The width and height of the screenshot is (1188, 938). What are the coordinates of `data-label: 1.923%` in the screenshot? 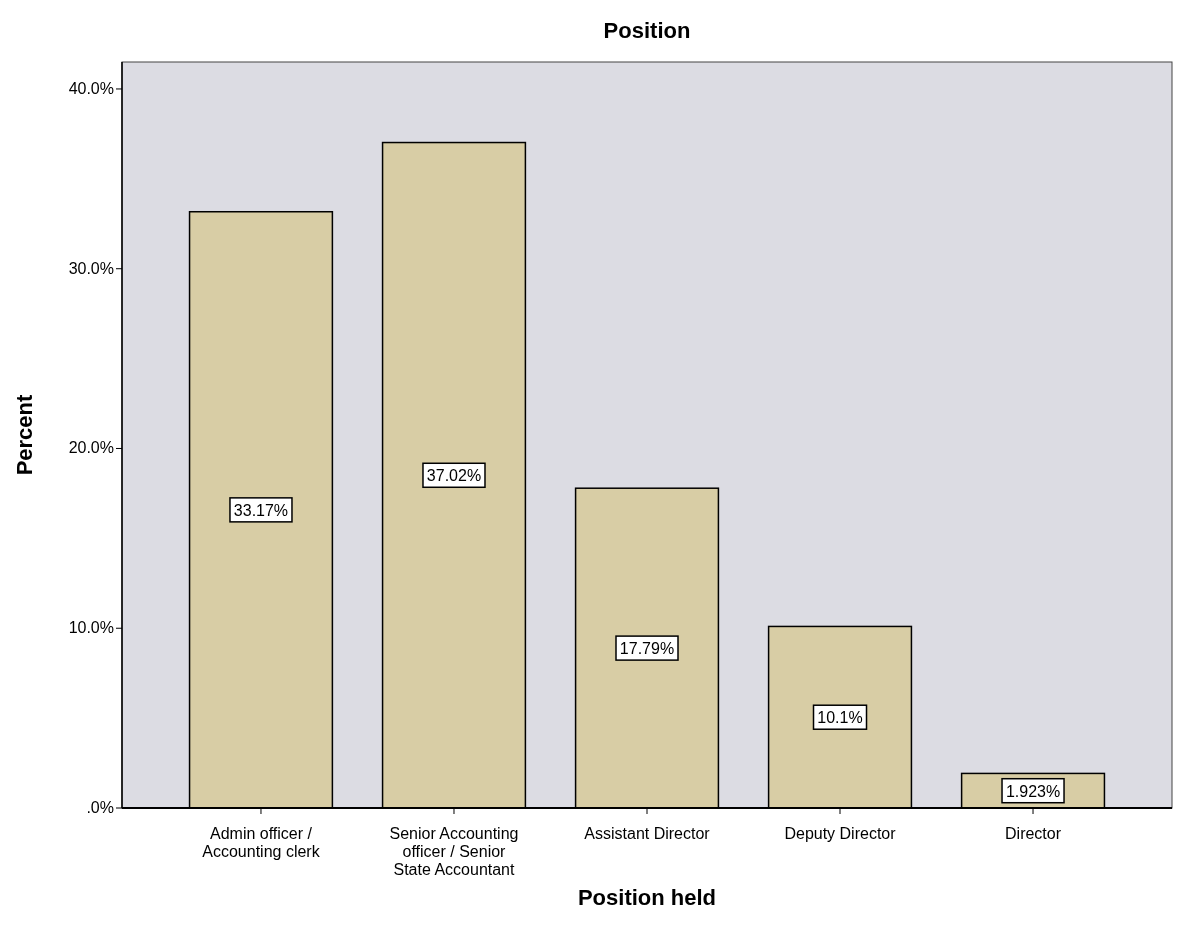 It's located at (1033, 791).